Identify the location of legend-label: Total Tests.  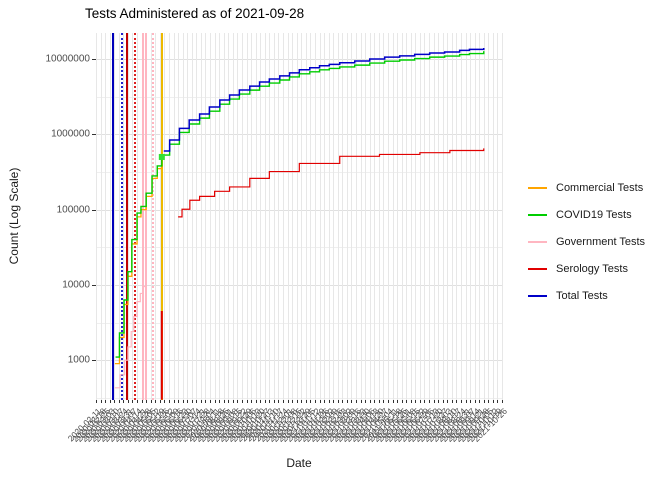
(582, 295).